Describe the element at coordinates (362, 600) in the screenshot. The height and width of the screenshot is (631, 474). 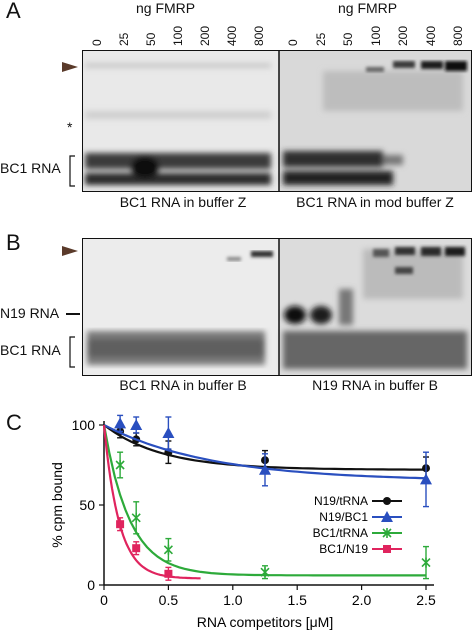
I see `x-tick-label: 2.0` at that location.